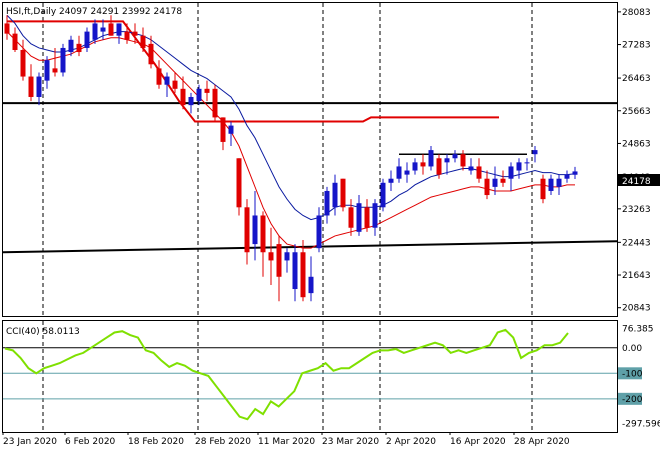  Describe the element at coordinates (478, 442) in the screenshot. I see `date-label: 16 Apr 2020` at that location.